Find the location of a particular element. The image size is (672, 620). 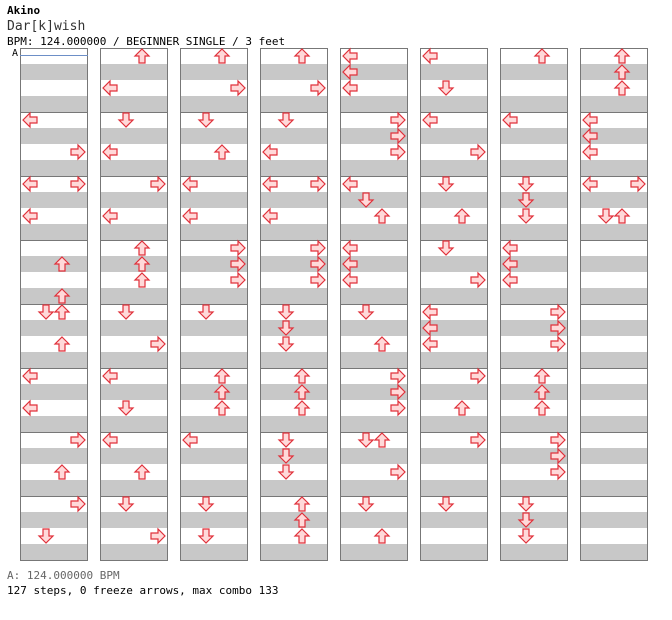

bpm-legend: A: 124.000000 BPM is located at coordinates (63, 575).